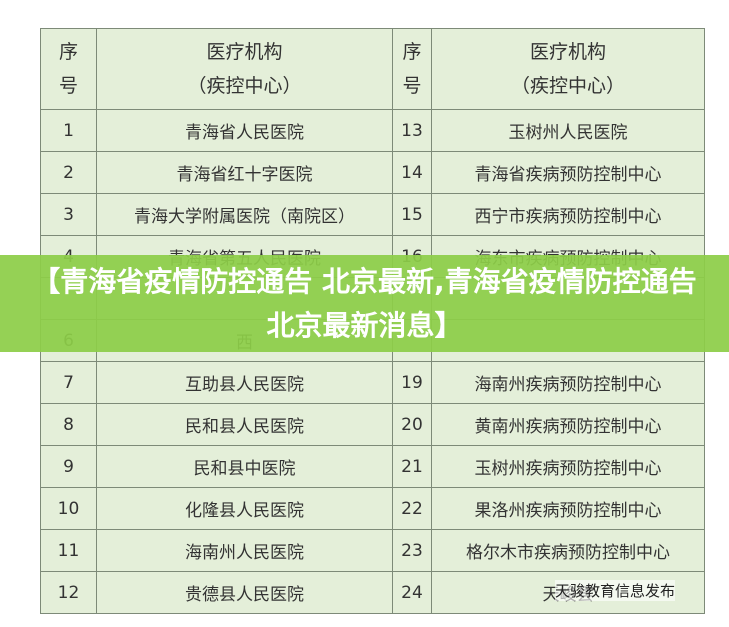 The height and width of the screenshot is (627, 729). I want to click on institution-cell: 海南州疾病预防控制中心, so click(568, 382).